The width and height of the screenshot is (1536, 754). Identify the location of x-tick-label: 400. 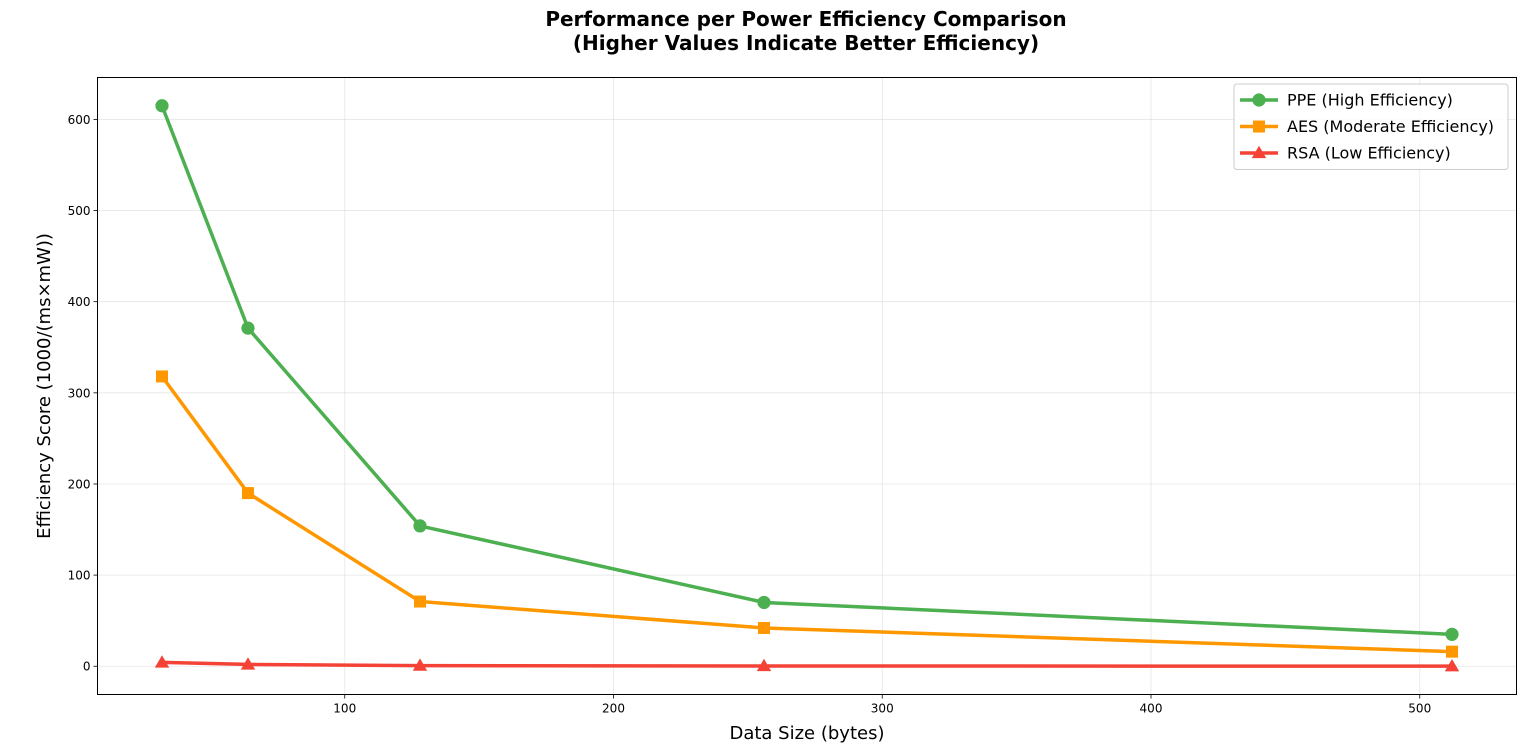
(1151, 709).